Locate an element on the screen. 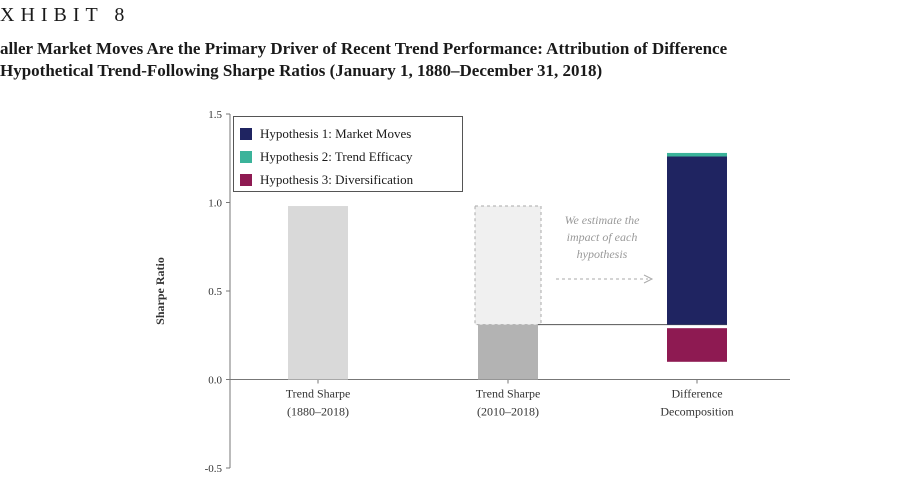  y-axis-label: Sharpe Ratio is located at coordinates (160, 291).